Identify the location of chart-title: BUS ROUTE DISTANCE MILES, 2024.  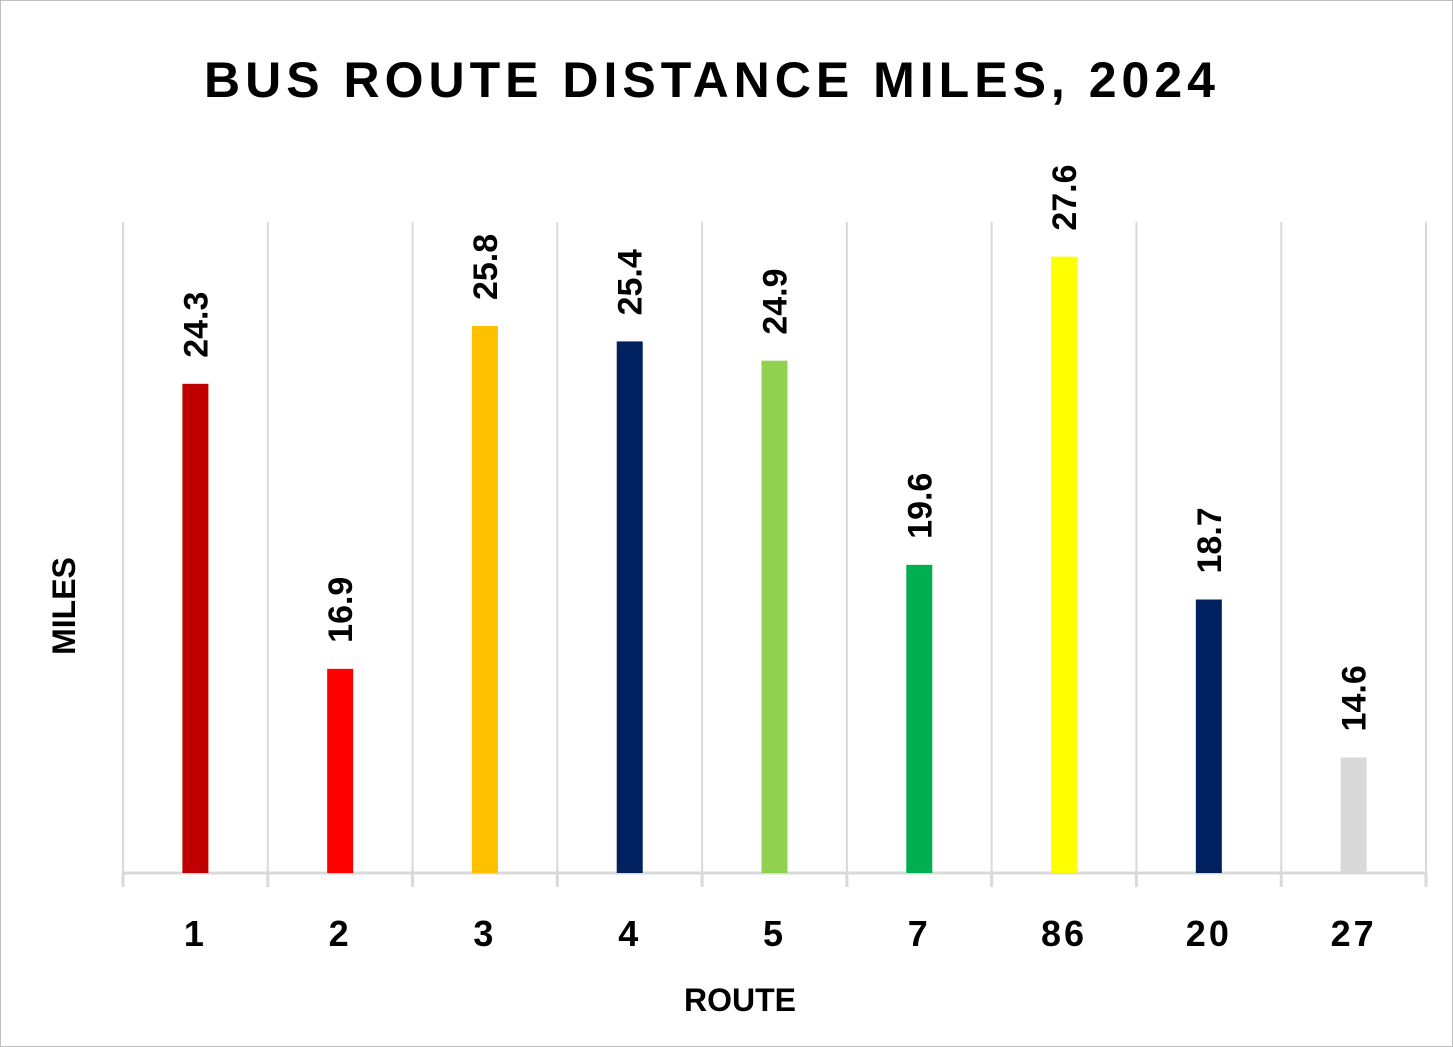
(712, 80).